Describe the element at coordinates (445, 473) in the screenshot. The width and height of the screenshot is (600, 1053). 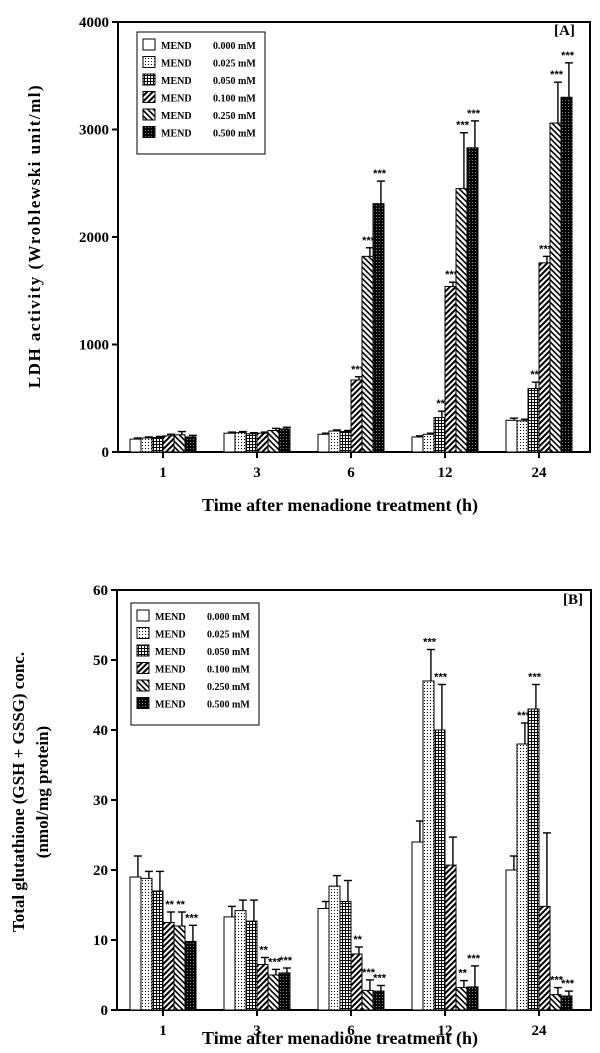
I see `panel-a-x-tick-label: 12` at that location.